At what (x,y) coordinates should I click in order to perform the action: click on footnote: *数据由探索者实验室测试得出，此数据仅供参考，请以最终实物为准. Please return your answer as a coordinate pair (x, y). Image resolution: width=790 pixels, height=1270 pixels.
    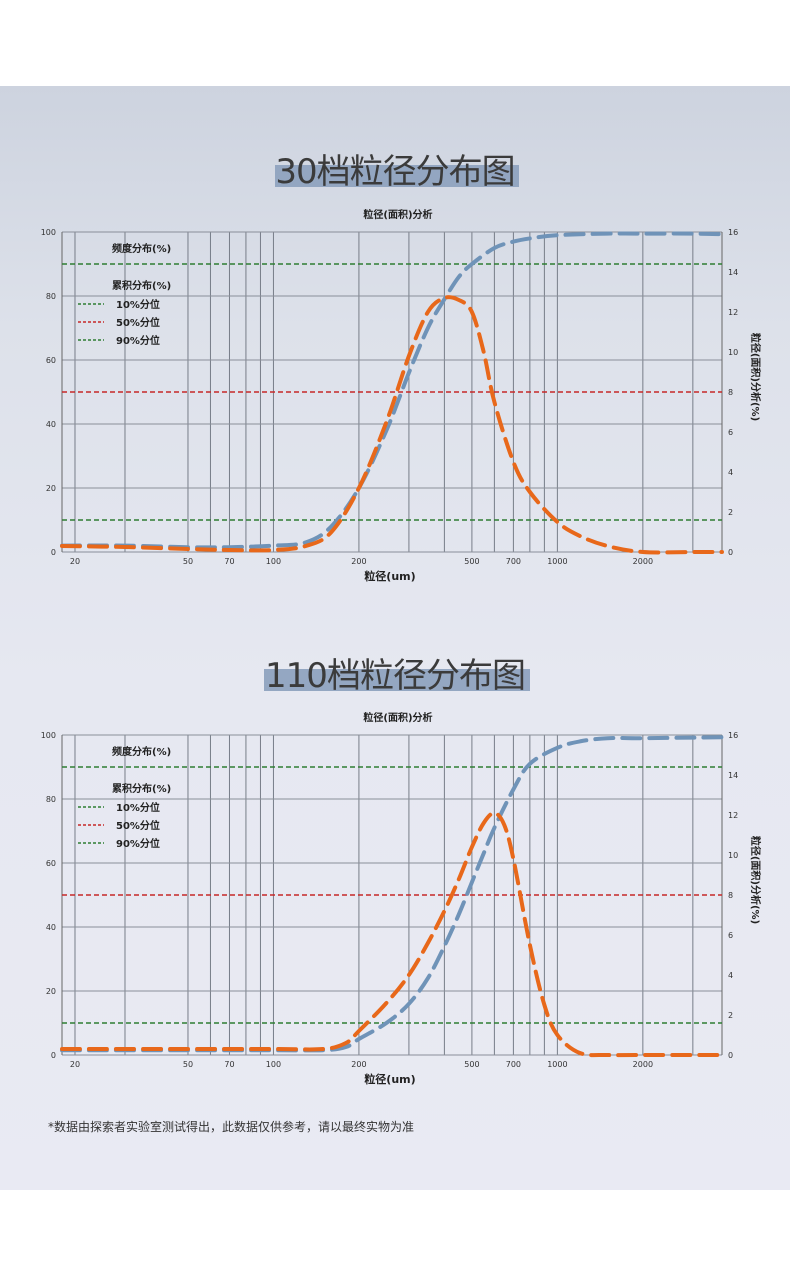
    Looking at the image, I should click on (231, 1127).